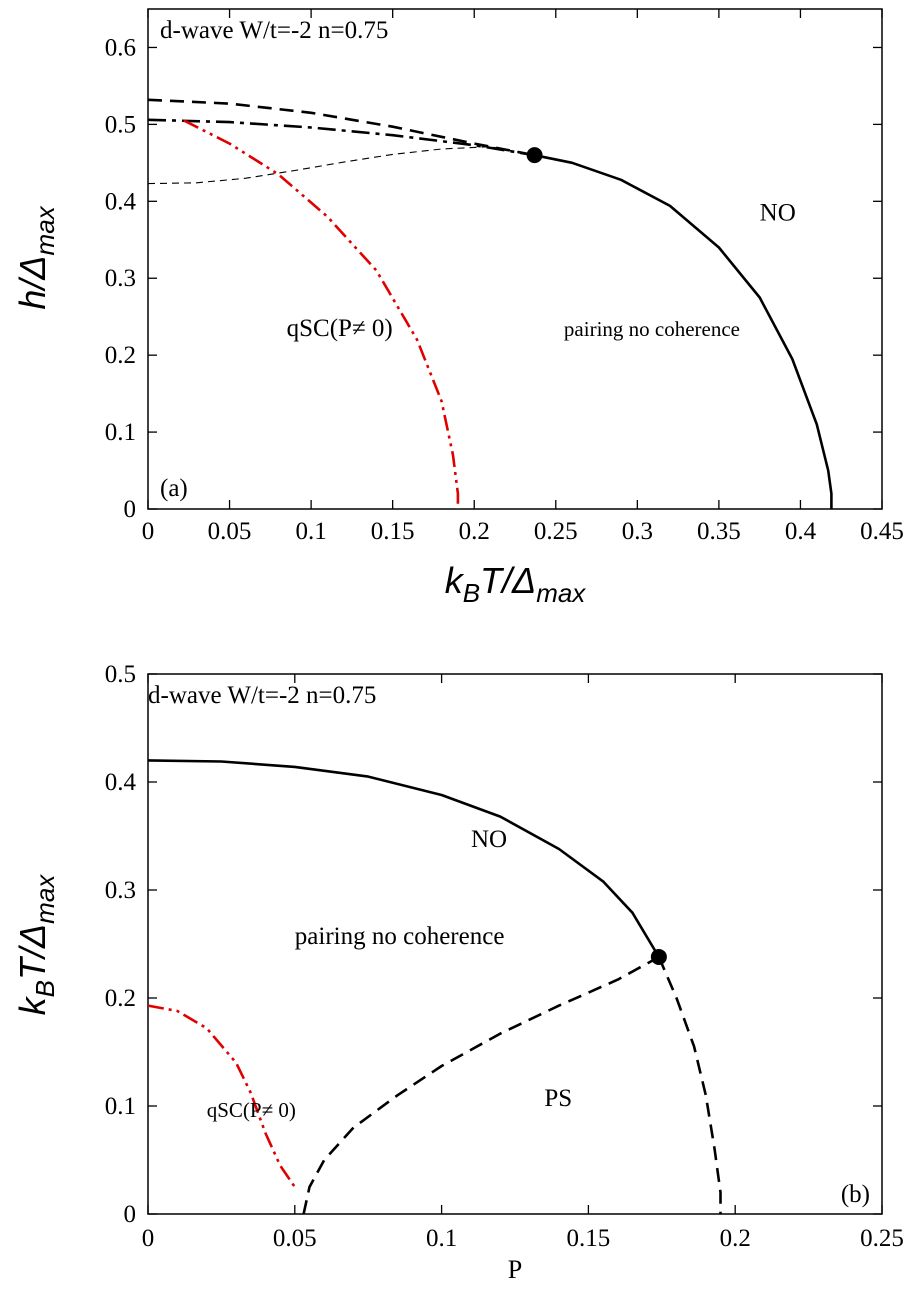  What do you see at coordinates (36, 257) in the screenshot?
I see `y-axis-title: h/Δmax` at bounding box center [36, 257].